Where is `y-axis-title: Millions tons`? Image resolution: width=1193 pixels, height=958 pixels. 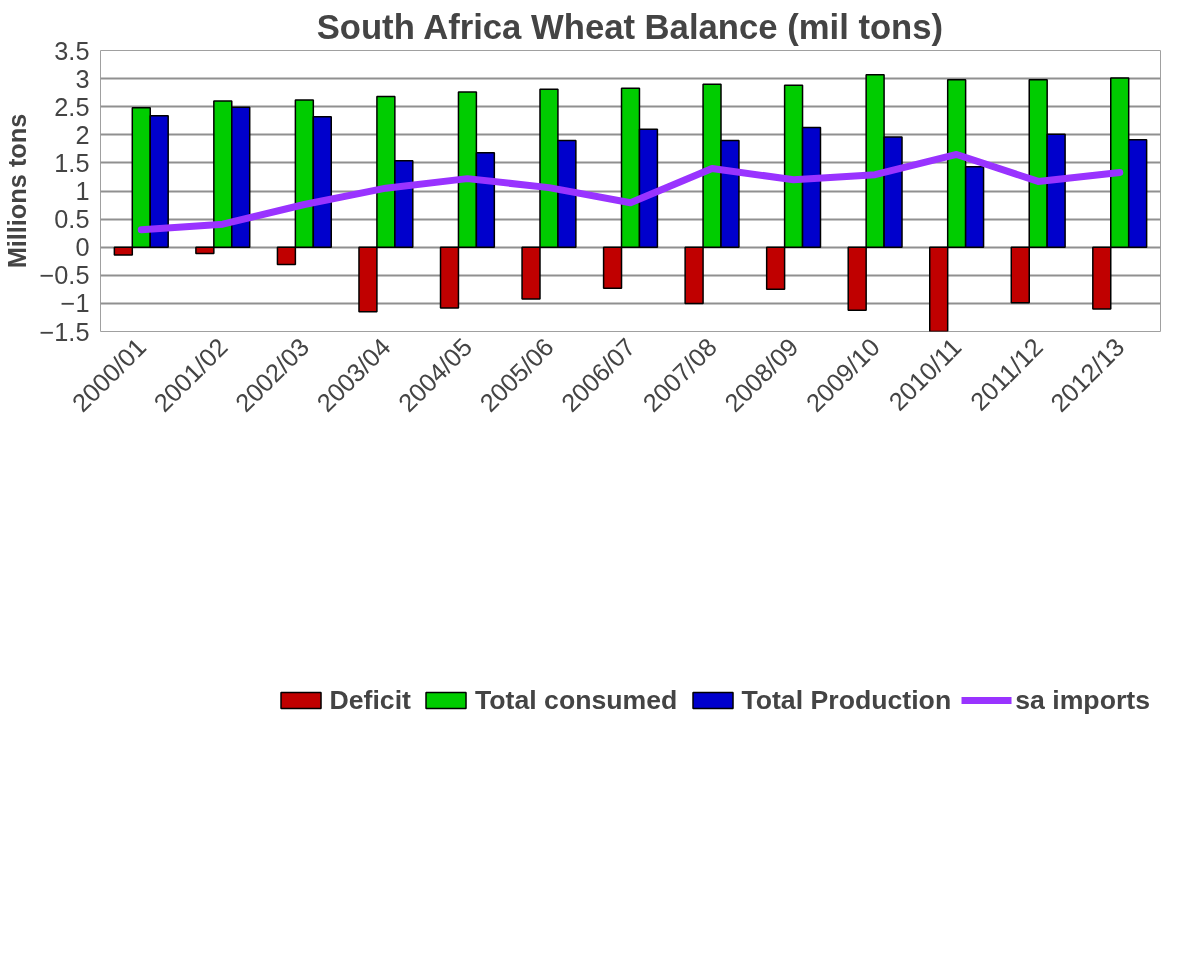 y-axis-title: Millions tons is located at coordinates (17, 191).